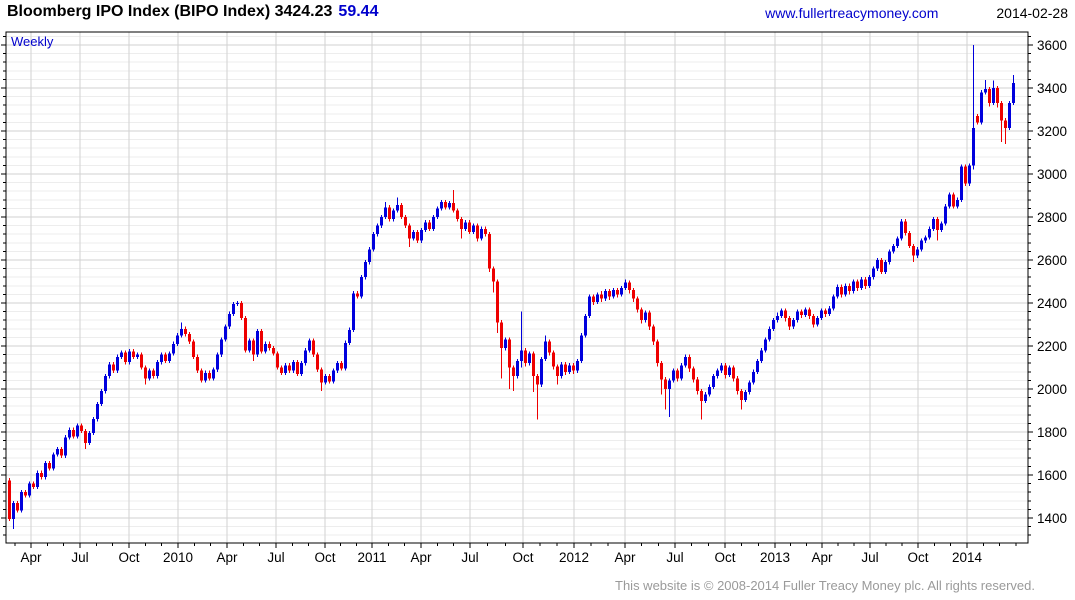  What do you see at coordinates (358, 11) in the screenshot?
I see `change-value: 59.44` at bounding box center [358, 11].